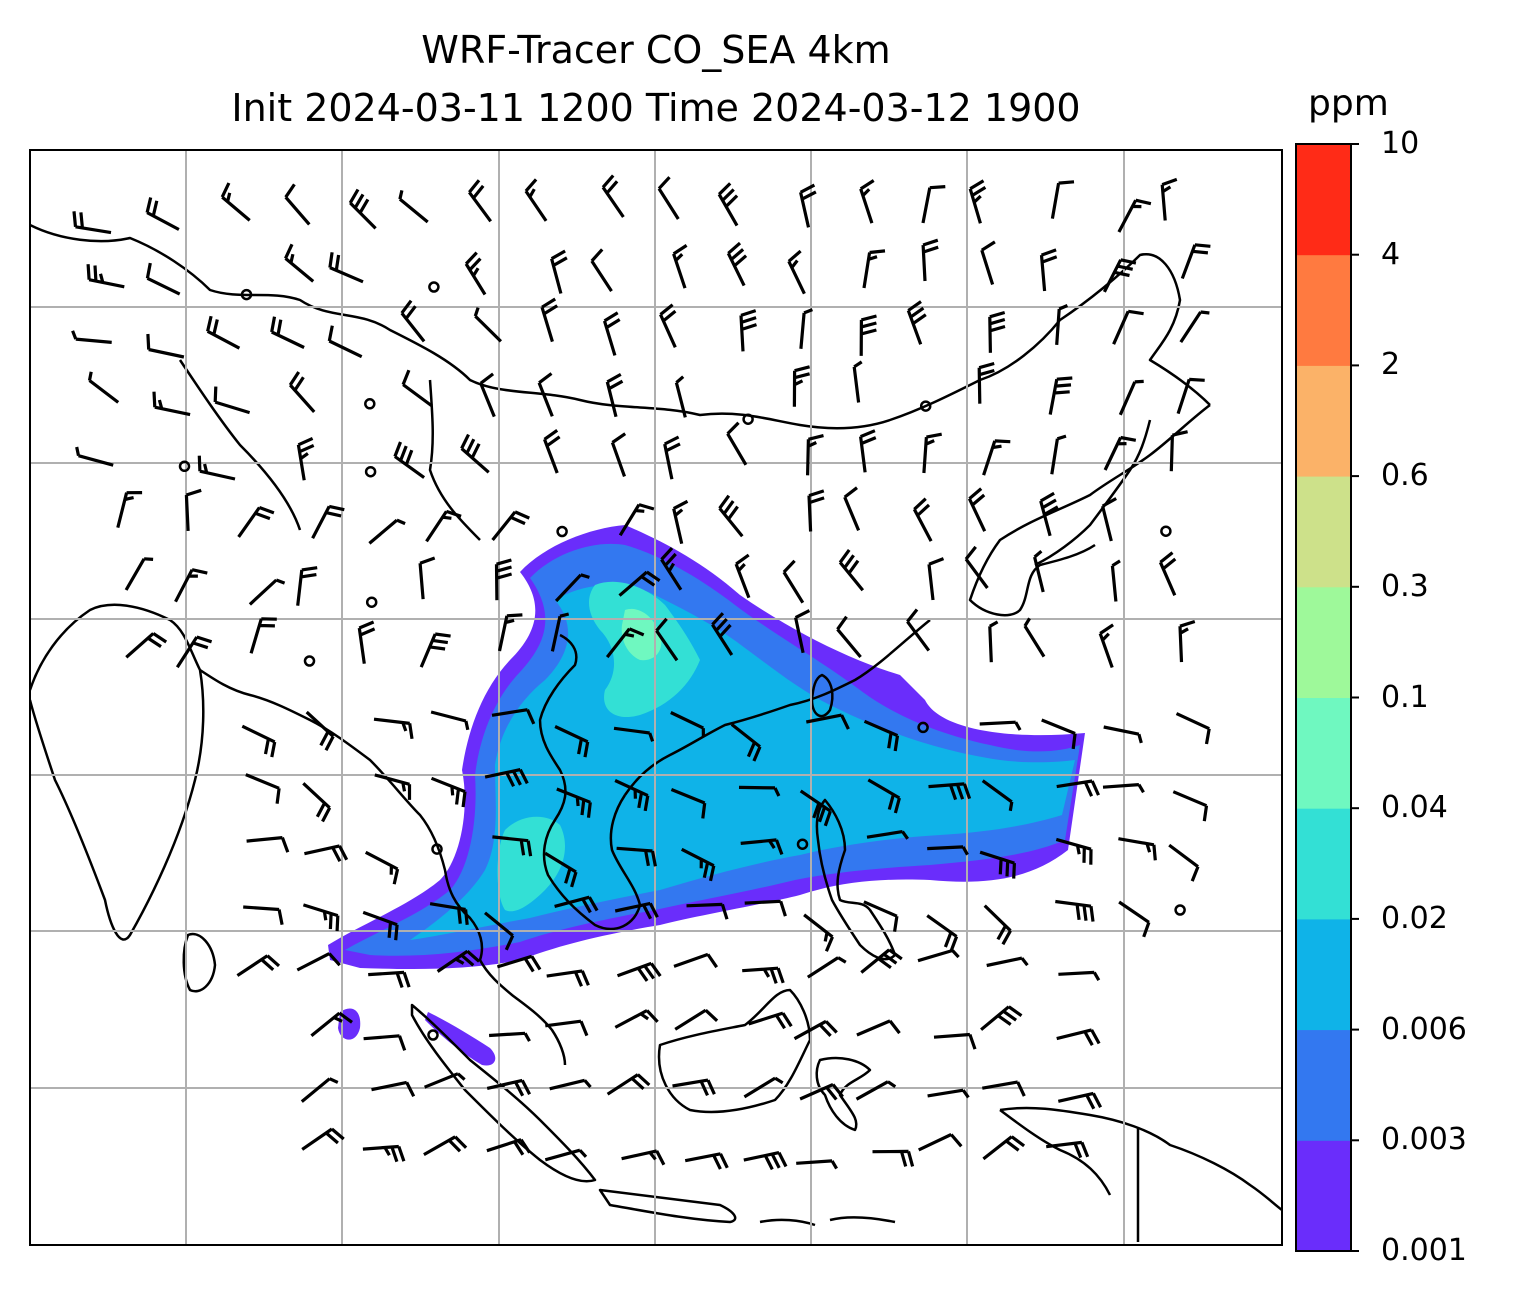  Describe the element at coordinates (1424, 1250) in the screenshot. I see `colorbar-tick-label: 0.001` at that location.